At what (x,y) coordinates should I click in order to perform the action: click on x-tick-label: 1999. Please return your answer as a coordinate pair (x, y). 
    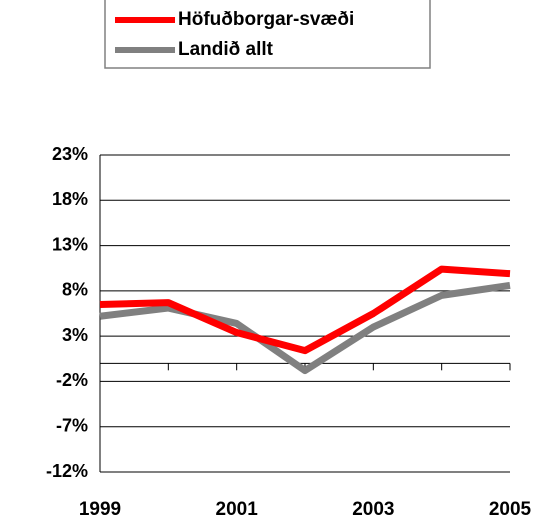
    Looking at the image, I should click on (100, 509).